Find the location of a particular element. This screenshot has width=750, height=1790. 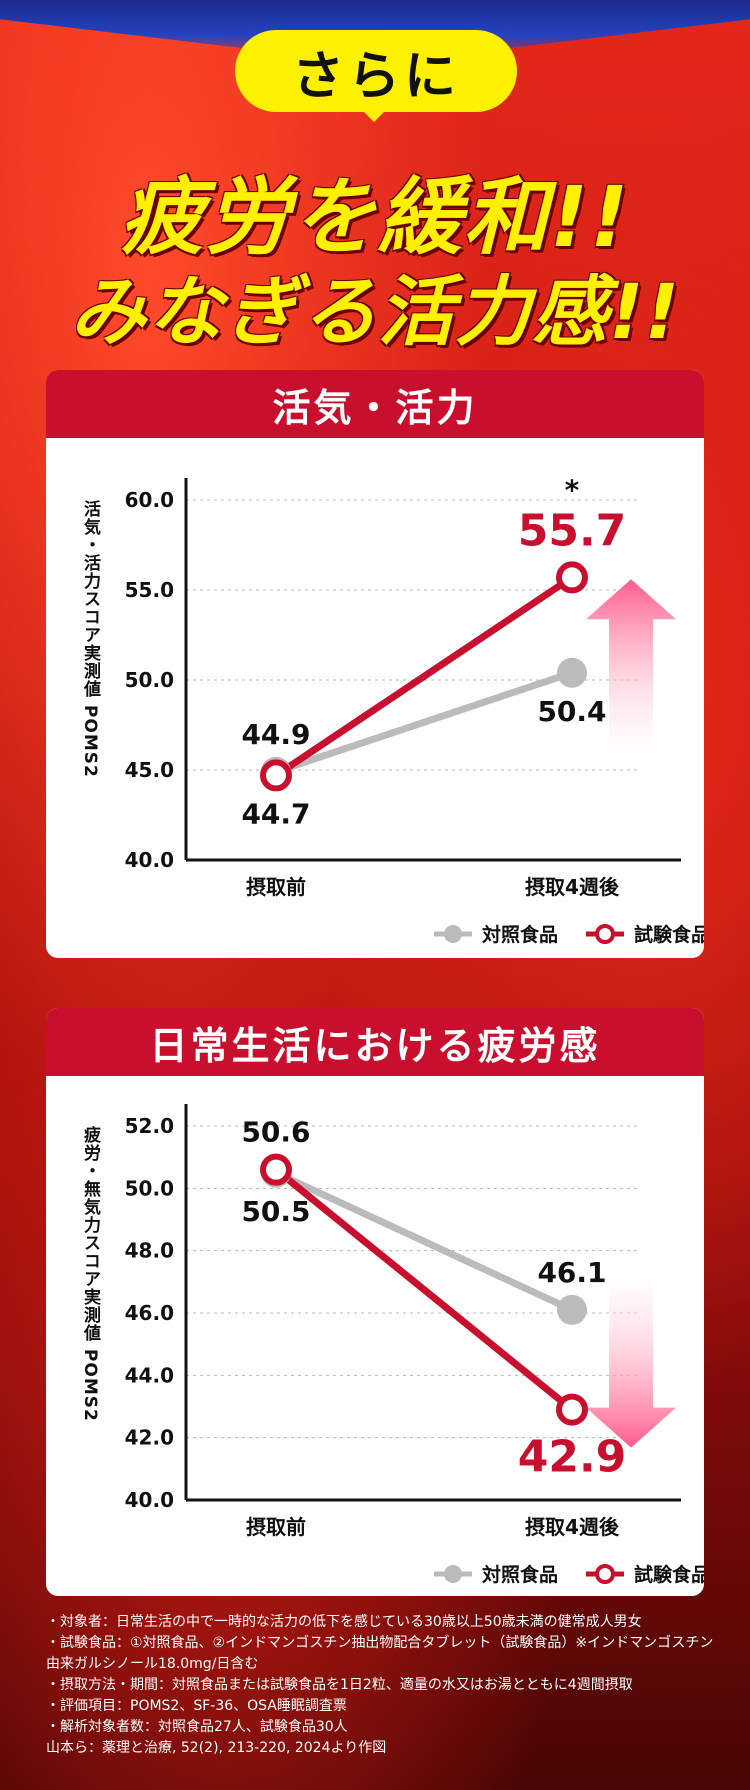

down-arrow is located at coordinates (631, 1358).